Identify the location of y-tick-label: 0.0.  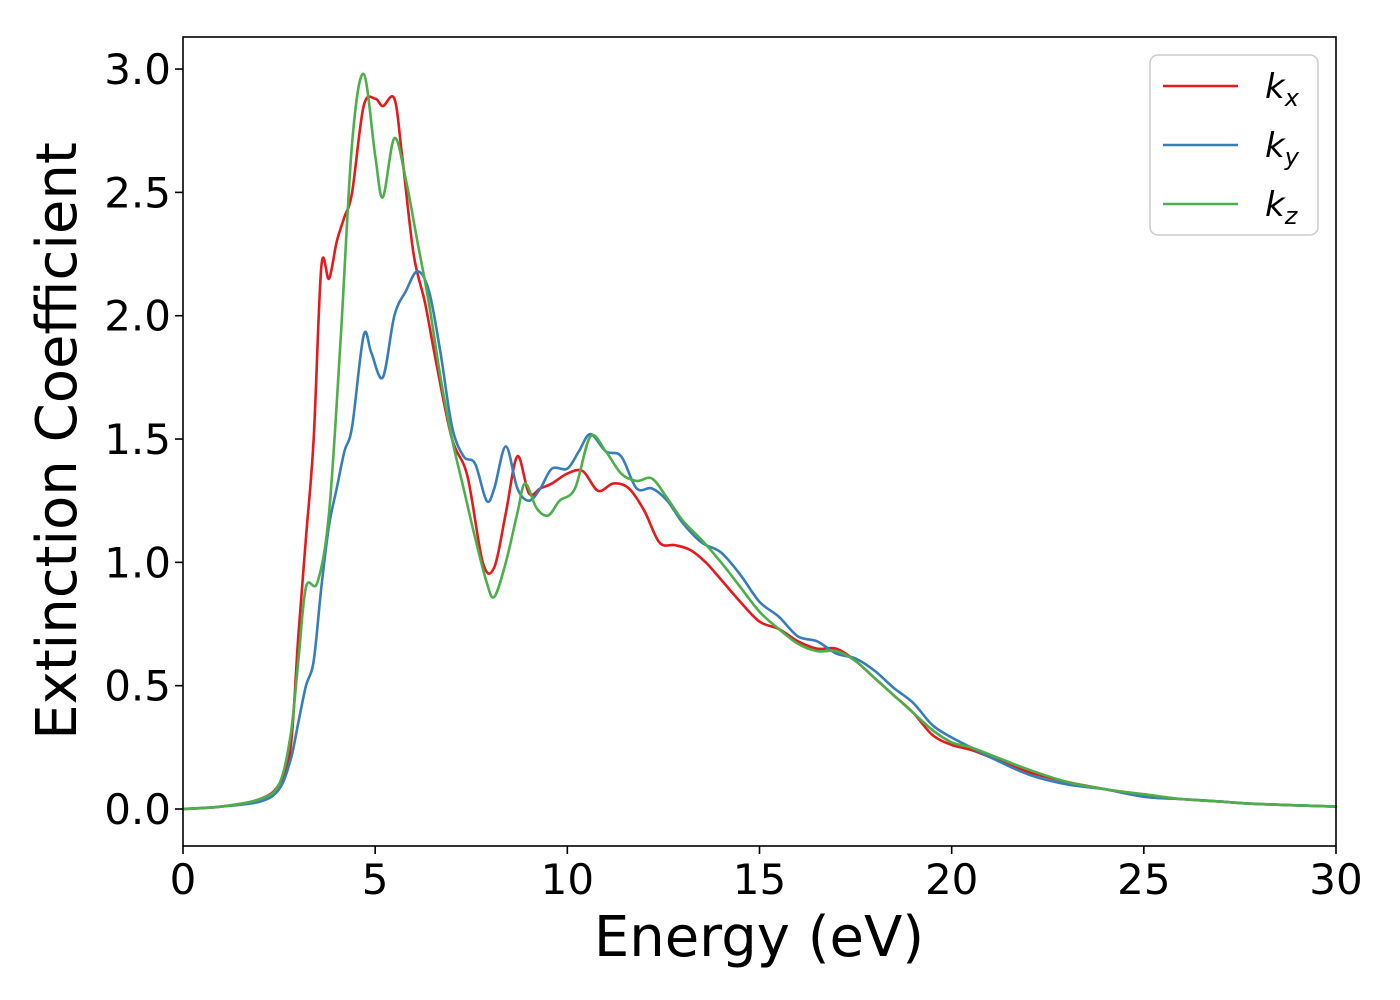
(137, 809).